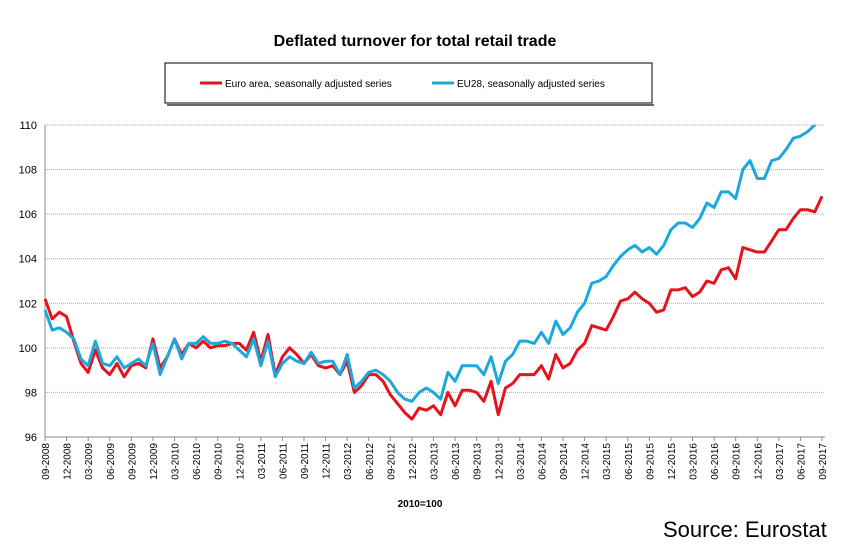 This screenshot has height=545, width=843. Describe the element at coordinates (413, 461) in the screenshot. I see `x-tick-label: 12-2012` at that location.